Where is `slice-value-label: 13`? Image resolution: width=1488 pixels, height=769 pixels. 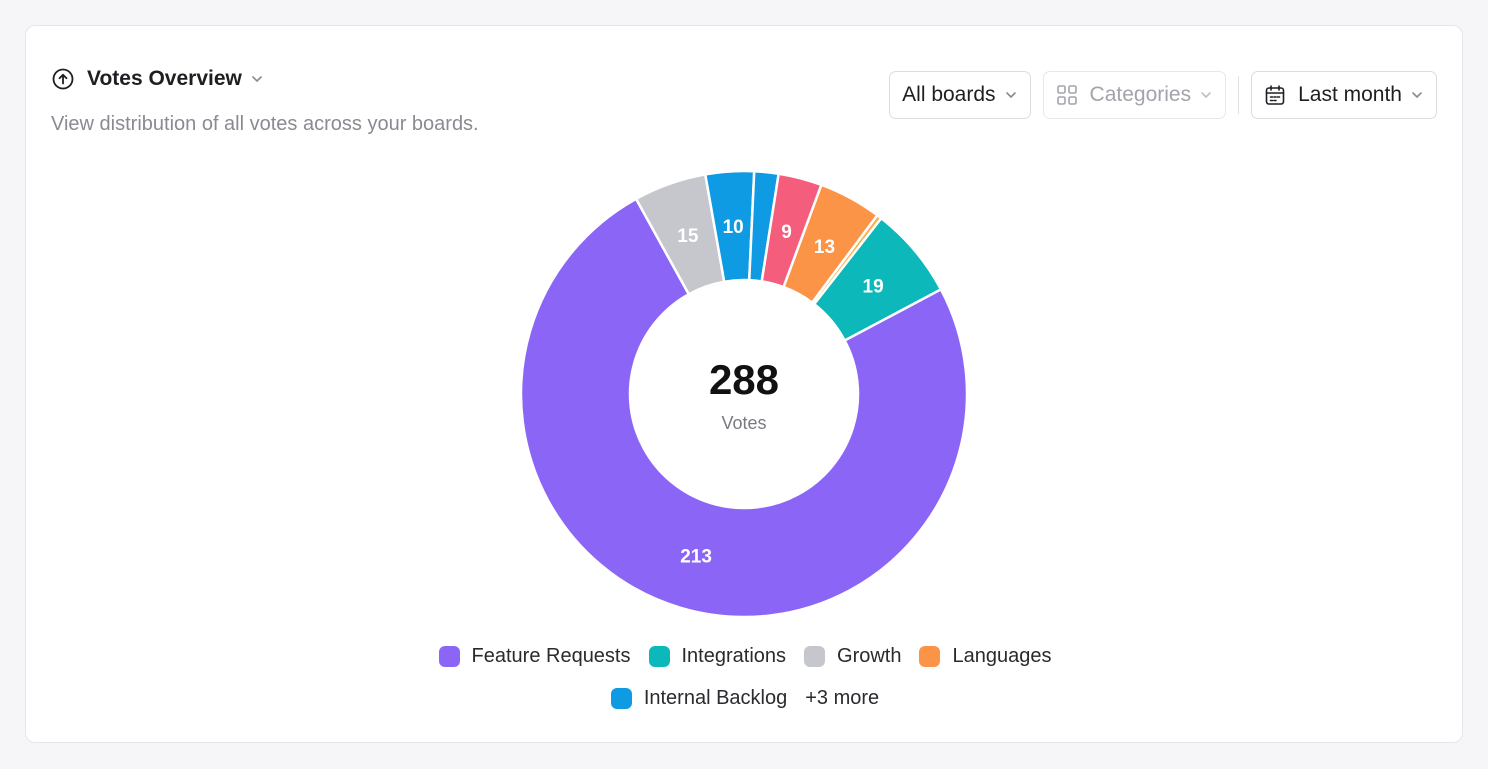
slice-value-label: 13 is located at coordinates (824, 247).